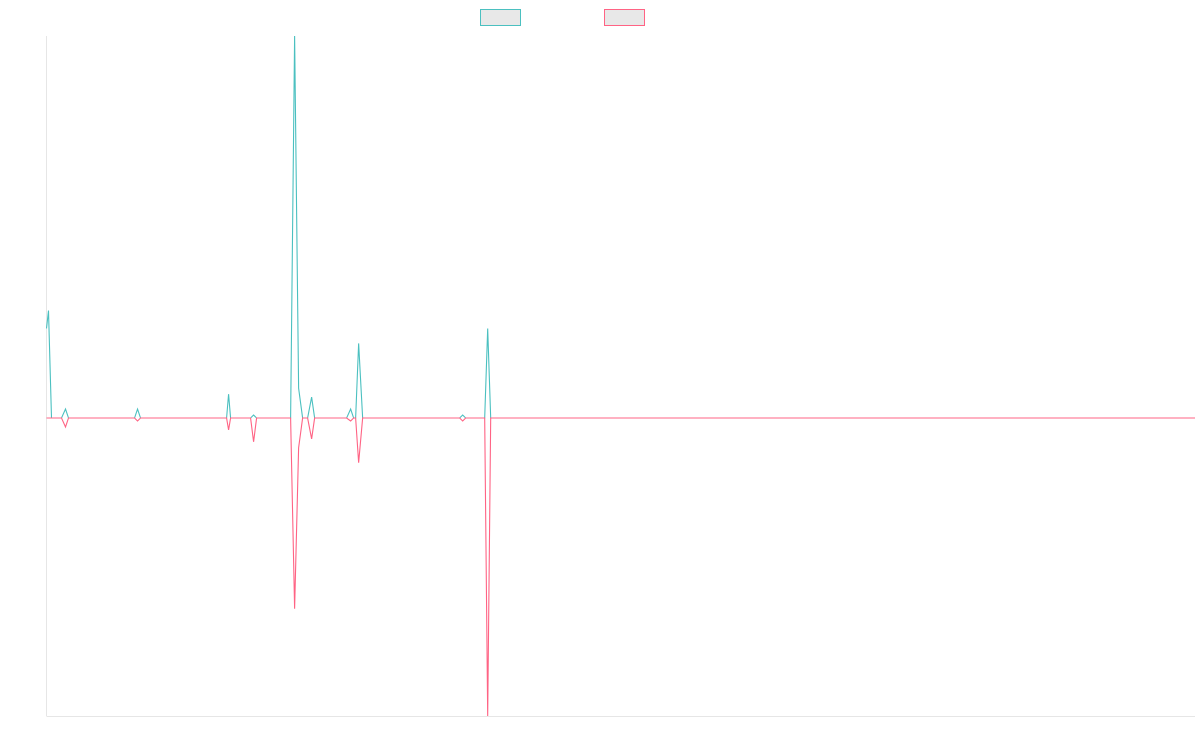  I want to click on legend, so click(562, 17).